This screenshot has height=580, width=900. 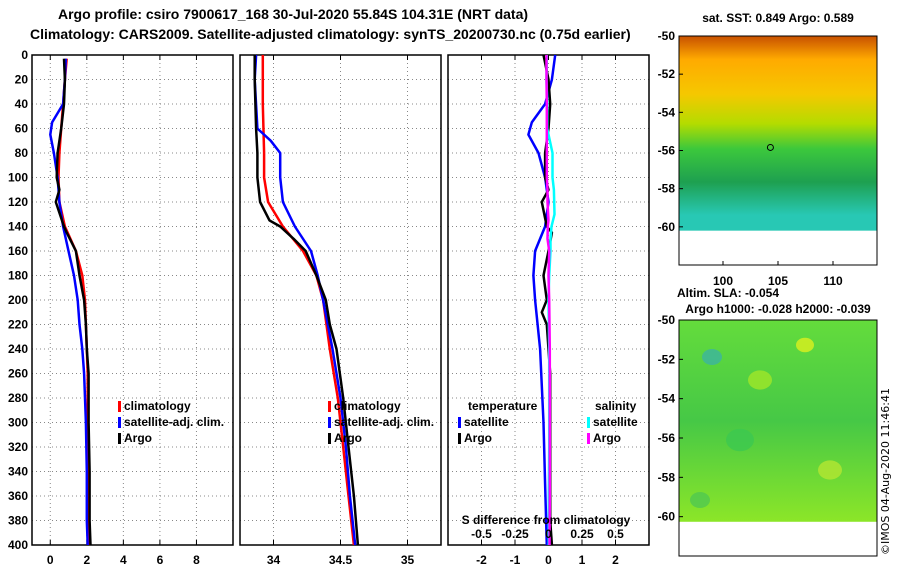 What do you see at coordinates (582, 534) in the screenshot?
I see `salinity-diff-tick-label: 0.25` at bounding box center [582, 534].